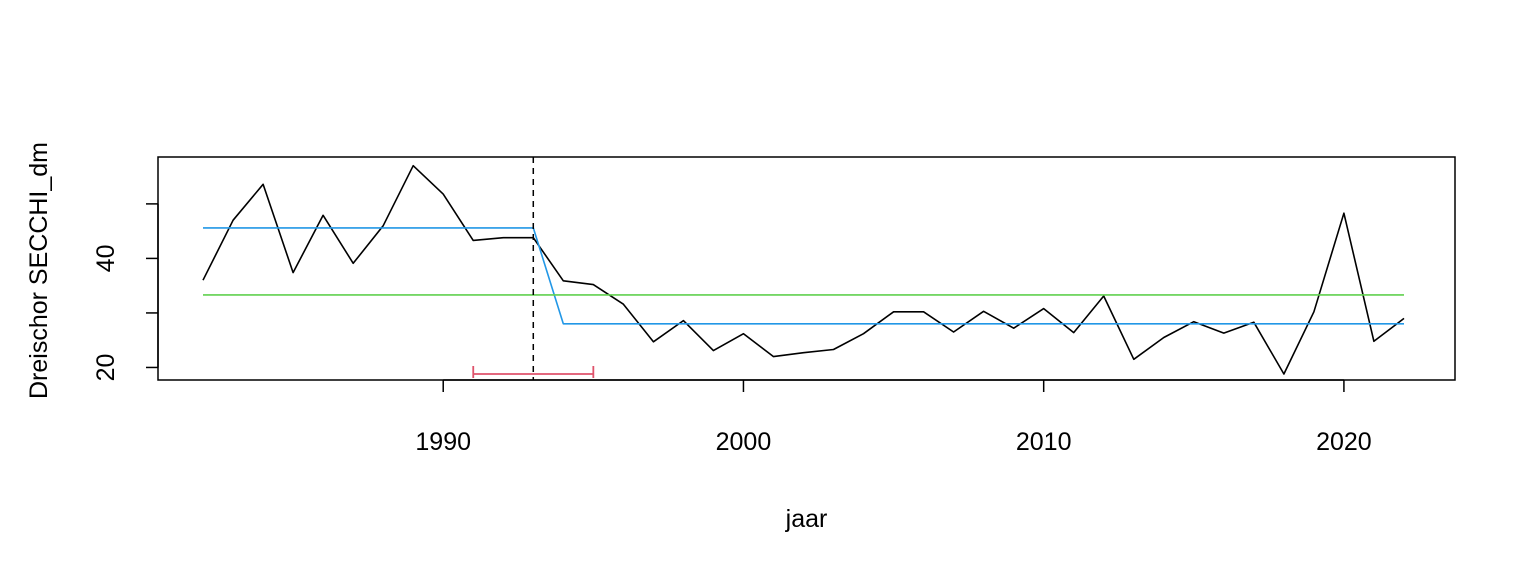 The width and height of the screenshot is (1536, 576). I want to click on x-tick-label: 1990, so click(443, 442).